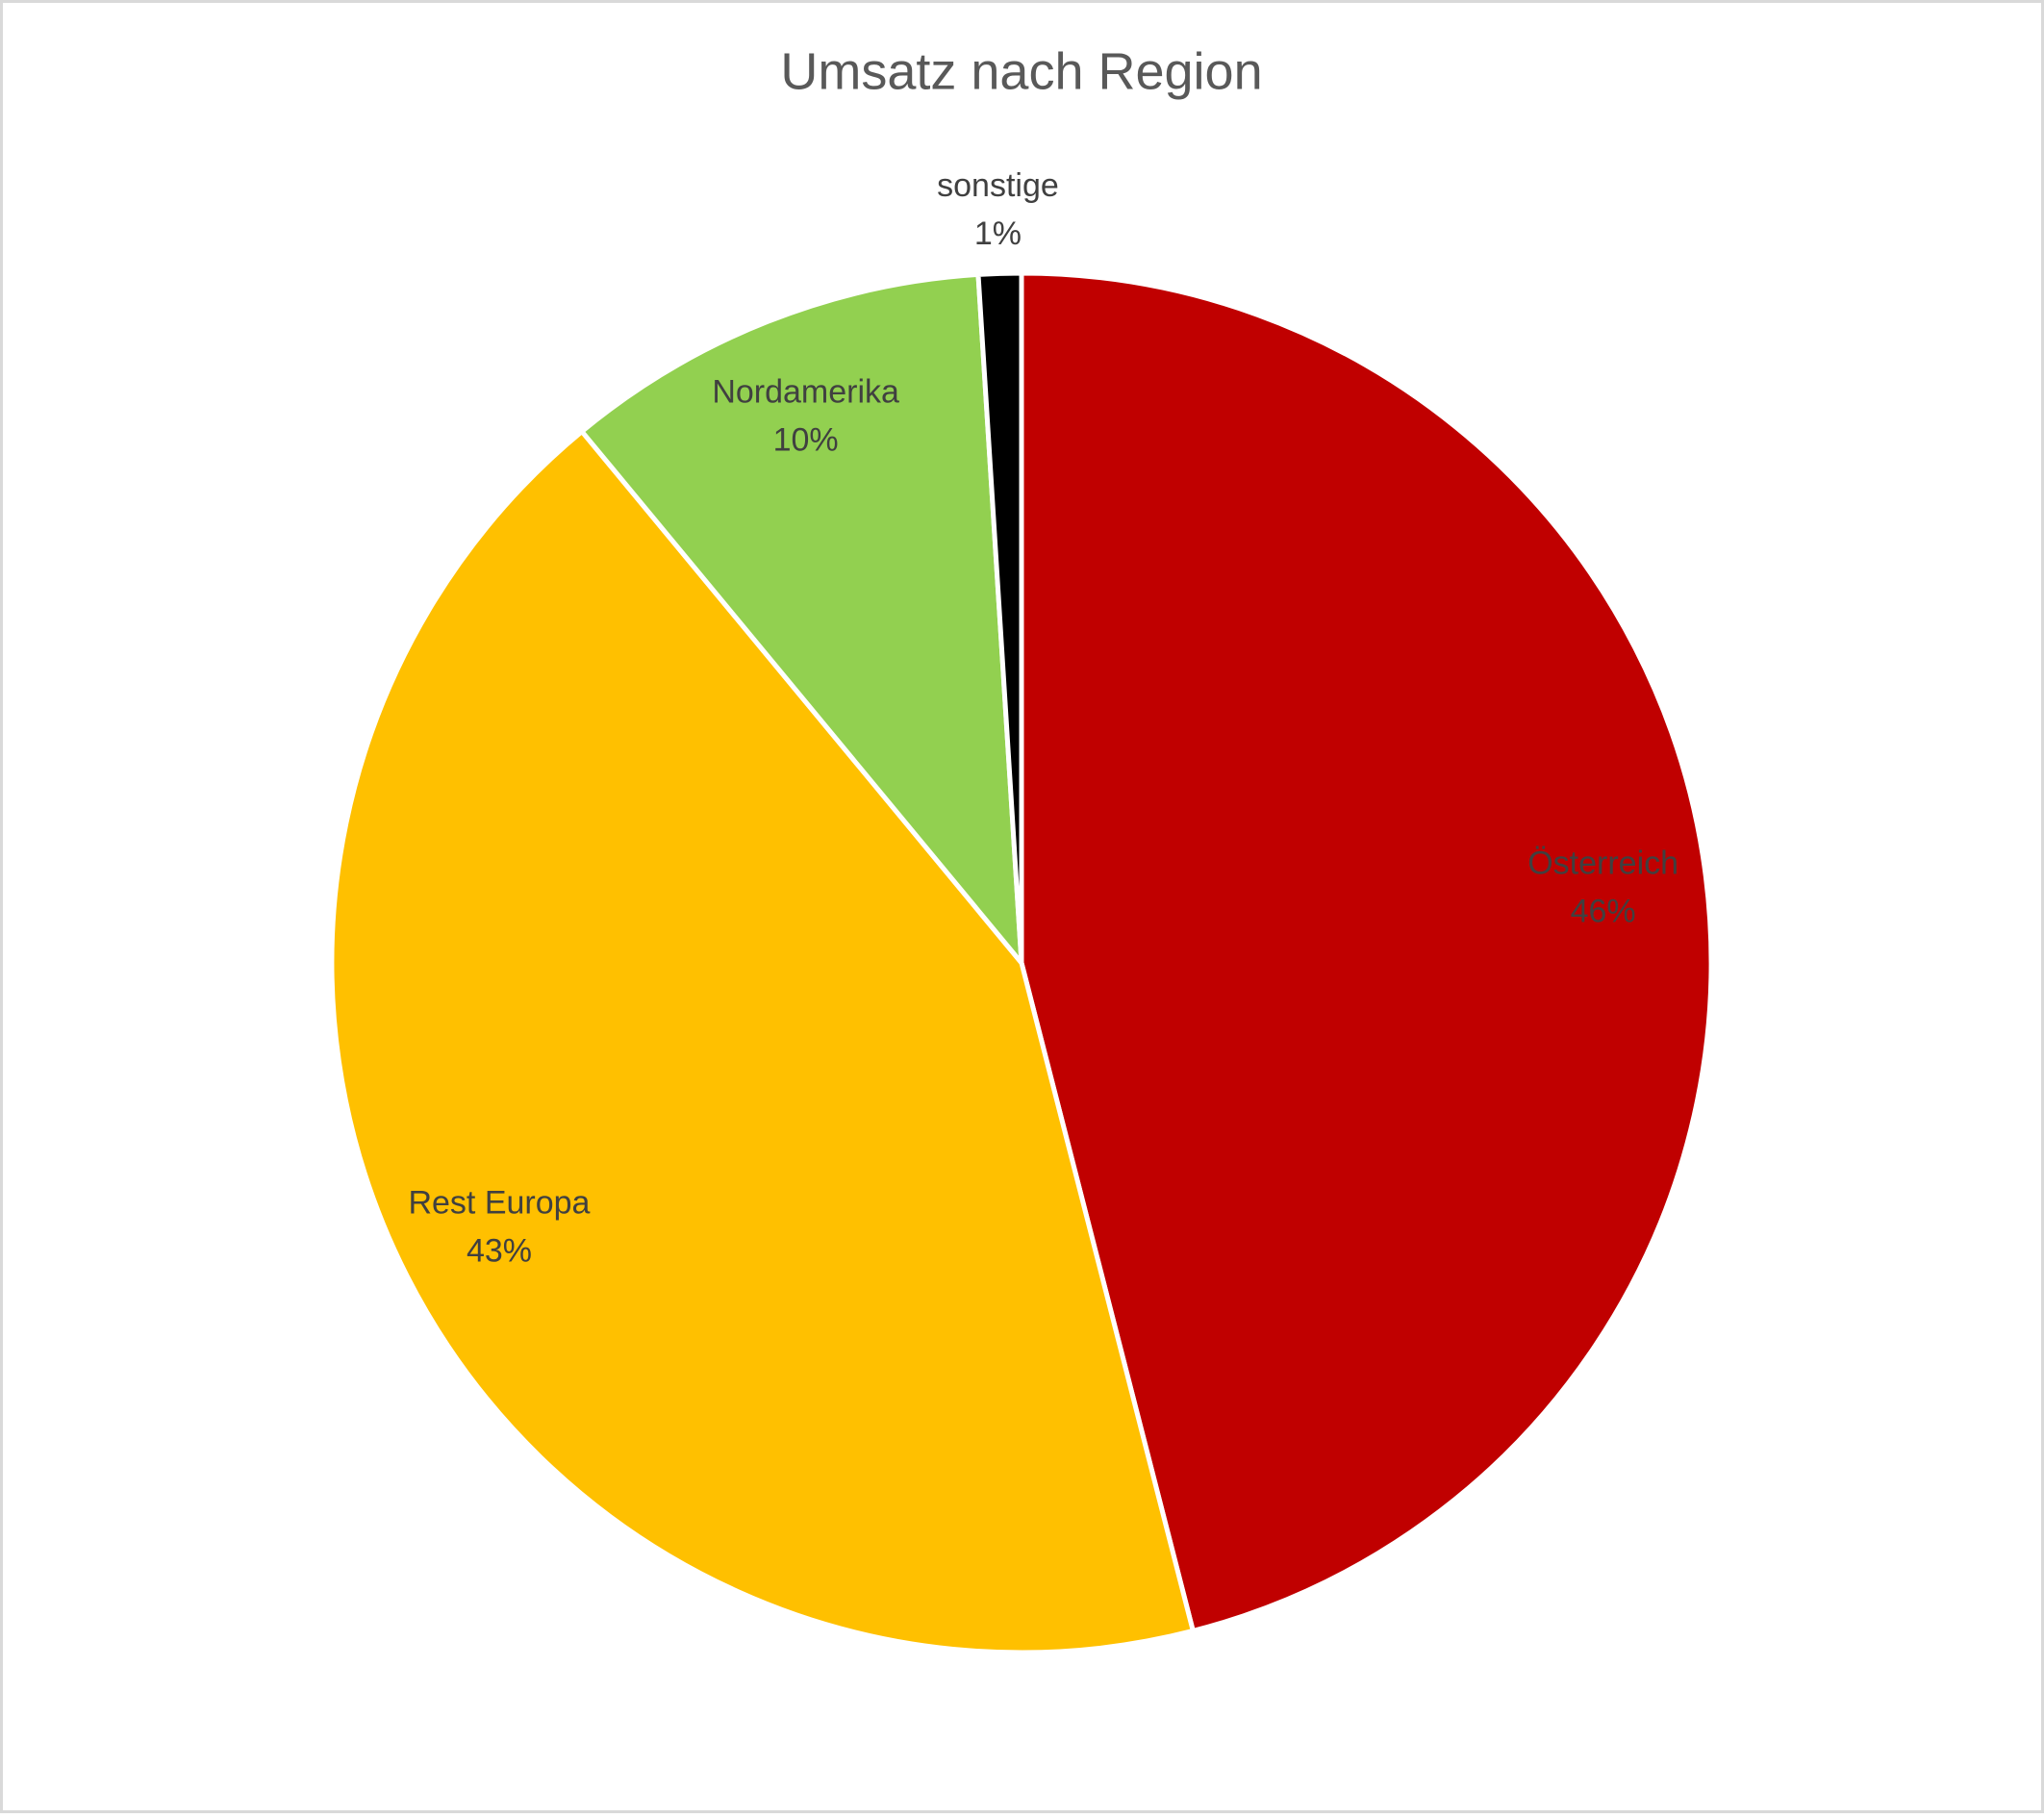 The image size is (2044, 1818). What do you see at coordinates (998, 185) in the screenshot?
I see `data-label-category: sonstige` at bounding box center [998, 185].